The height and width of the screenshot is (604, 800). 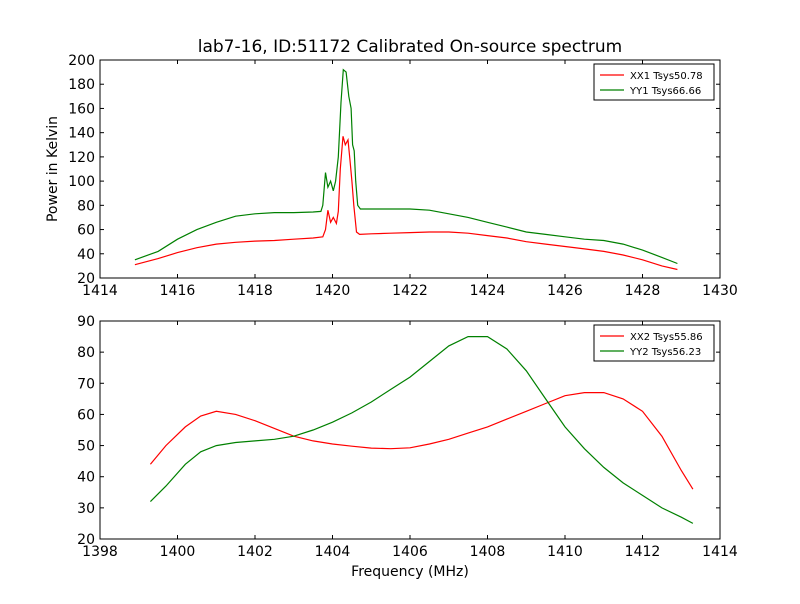 I want to click on x-tick-label: 1416, so click(x=178, y=291).